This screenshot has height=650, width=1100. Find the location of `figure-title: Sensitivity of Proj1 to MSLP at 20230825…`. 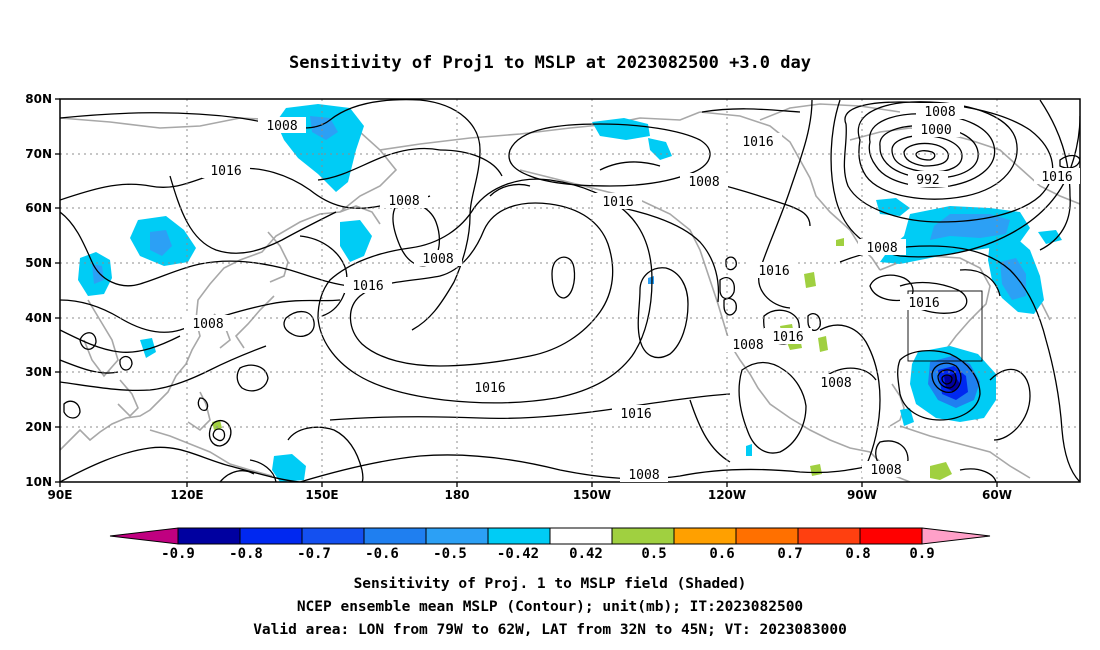

figure-title: Sensitivity of Proj1 to MSLP at 20230825… is located at coordinates (550, 63).